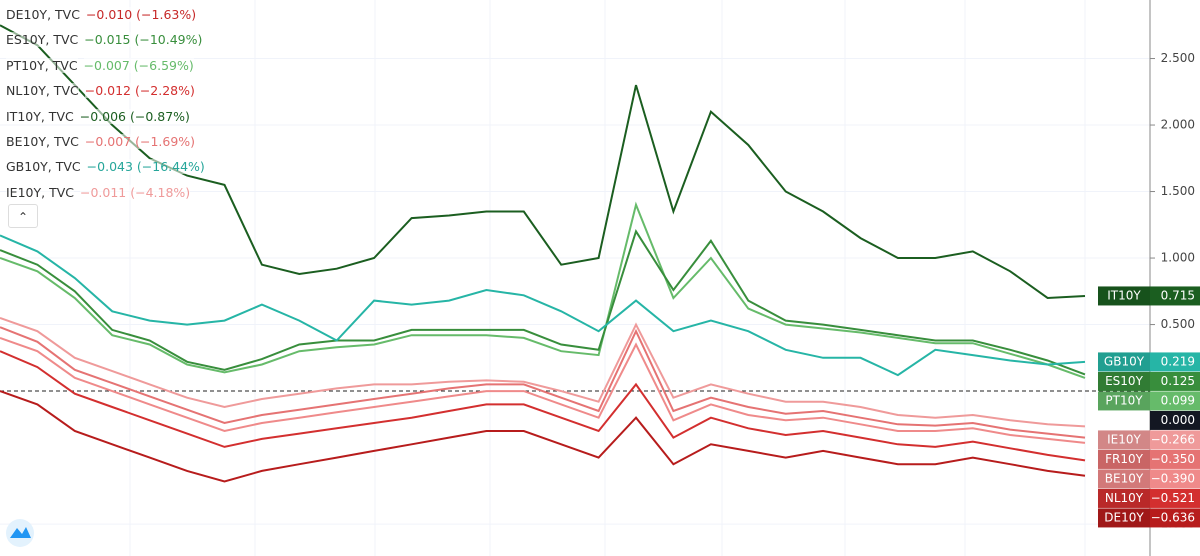 This screenshot has height=556, width=1200. What do you see at coordinates (1173, 517) in the screenshot?
I see `end-label-value: −0.636` at bounding box center [1173, 517].